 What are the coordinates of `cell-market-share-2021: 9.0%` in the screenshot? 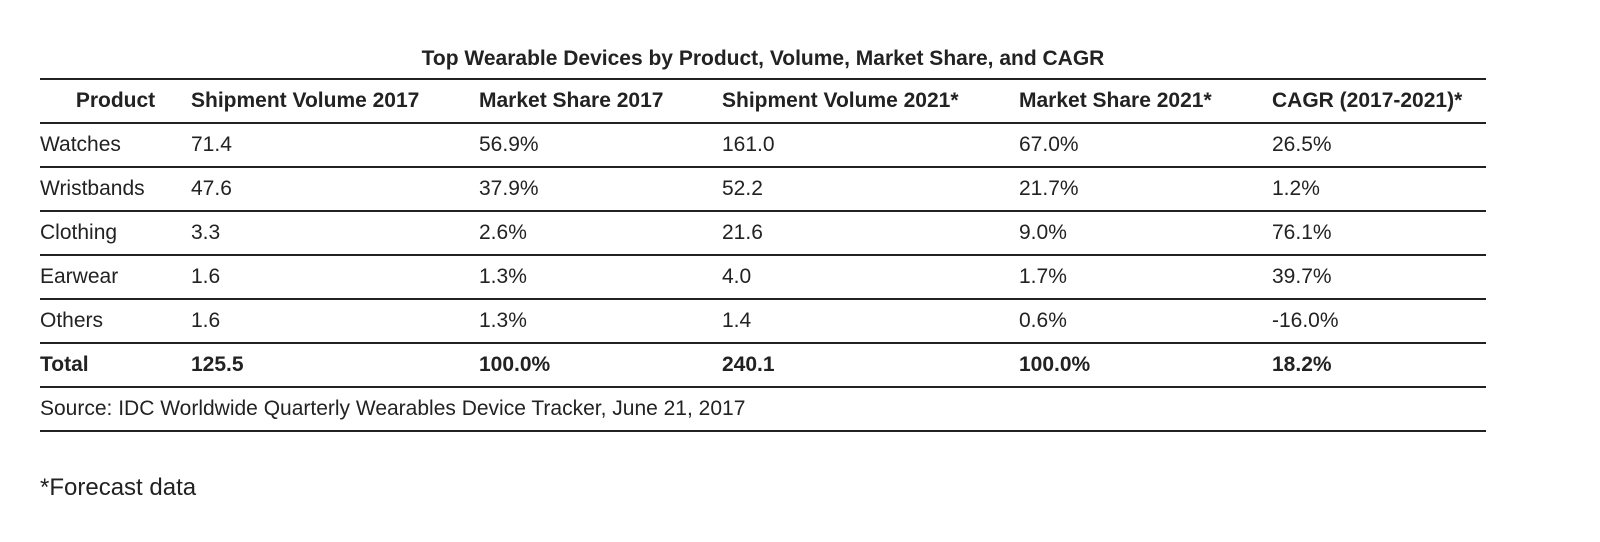 It's located at (1145, 233).